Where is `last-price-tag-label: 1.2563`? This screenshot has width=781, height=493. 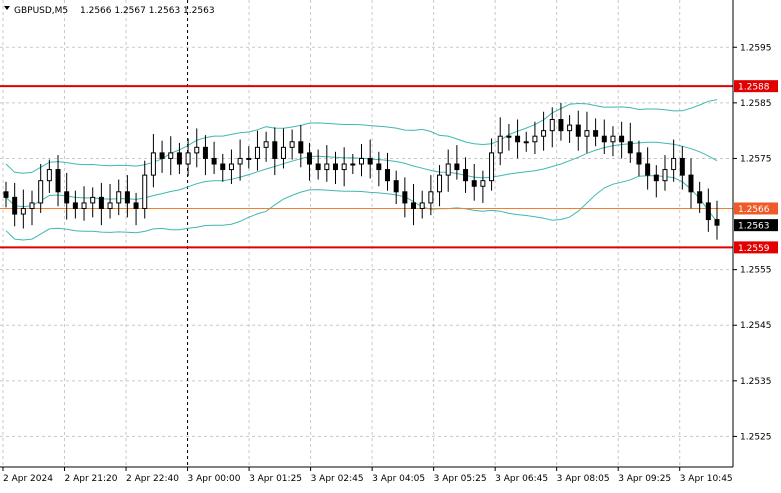
last-price-tag-label: 1.2563 is located at coordinates (754, 227).